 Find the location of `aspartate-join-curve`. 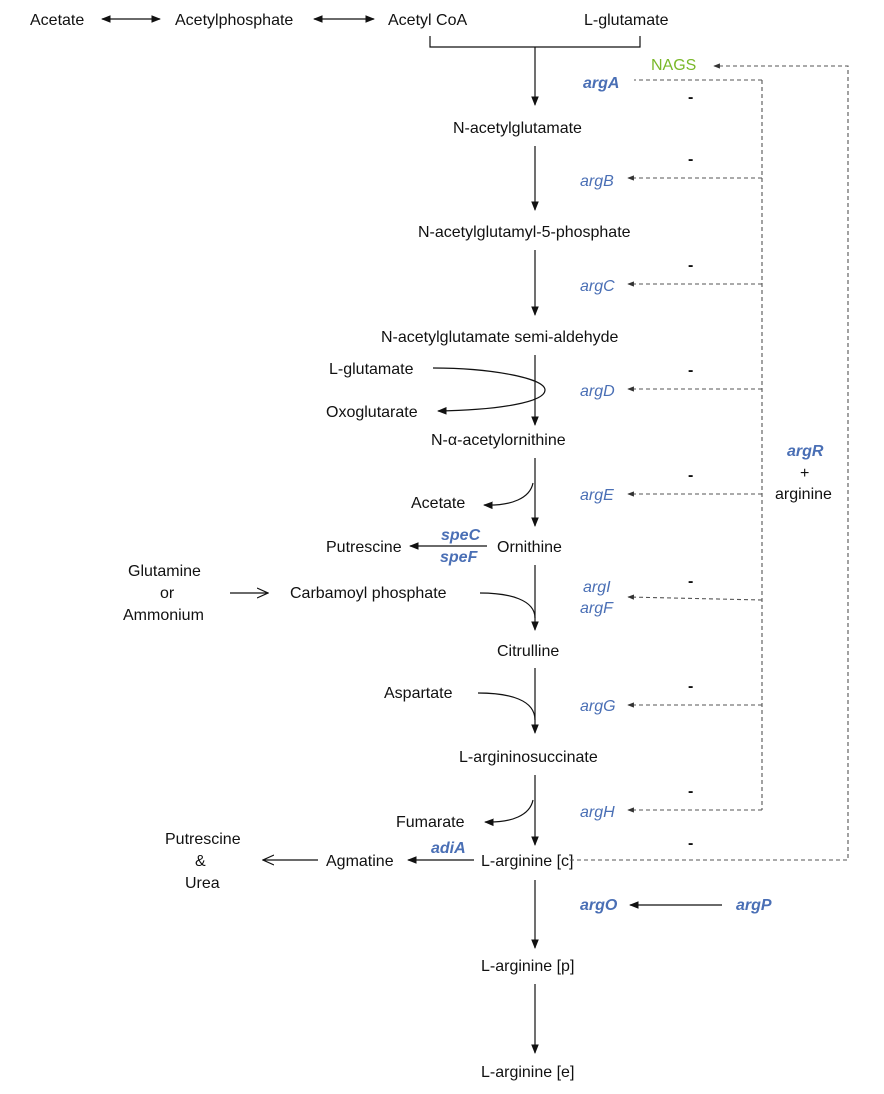

aspartate-join-curve is located at coordinates (506, 706).